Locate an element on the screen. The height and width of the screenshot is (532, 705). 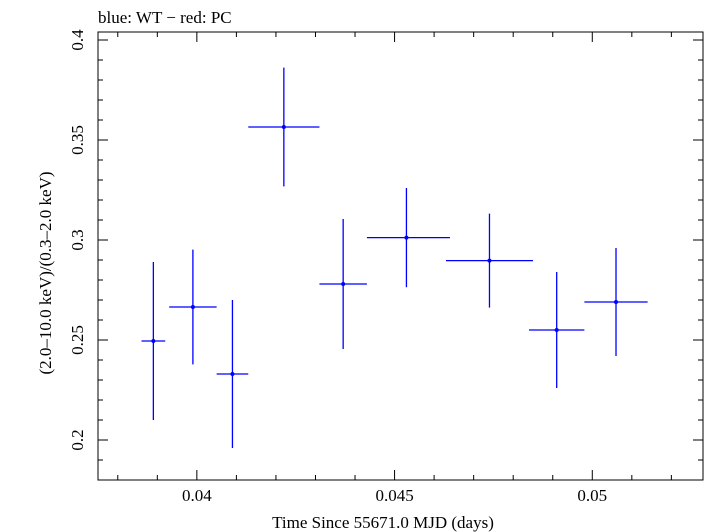
y-axis-label: (2.0–10.0 keV)/(0.3–2.0 keV) is located at coordinates (45, 272).